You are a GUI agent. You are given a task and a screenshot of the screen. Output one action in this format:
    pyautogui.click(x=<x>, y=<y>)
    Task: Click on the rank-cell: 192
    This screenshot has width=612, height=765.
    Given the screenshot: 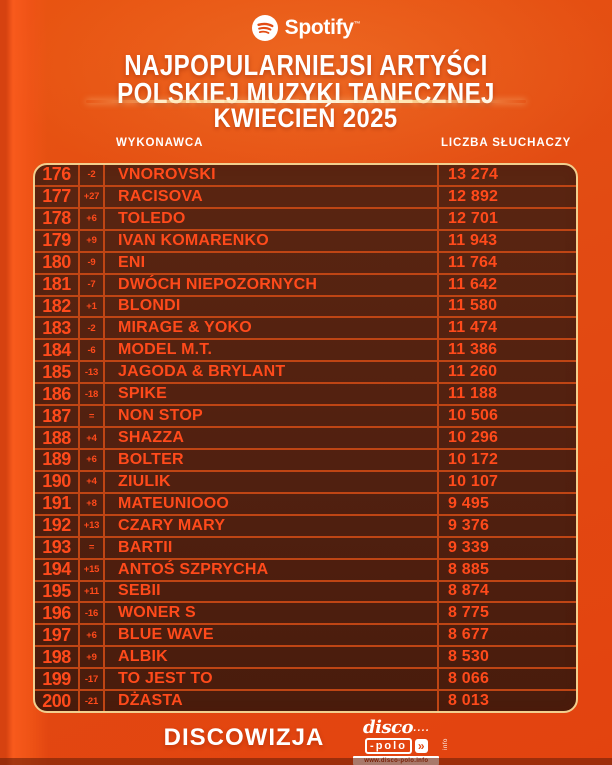 What is the action you would take?
    pyautogui.click(x=57, y=525)
    